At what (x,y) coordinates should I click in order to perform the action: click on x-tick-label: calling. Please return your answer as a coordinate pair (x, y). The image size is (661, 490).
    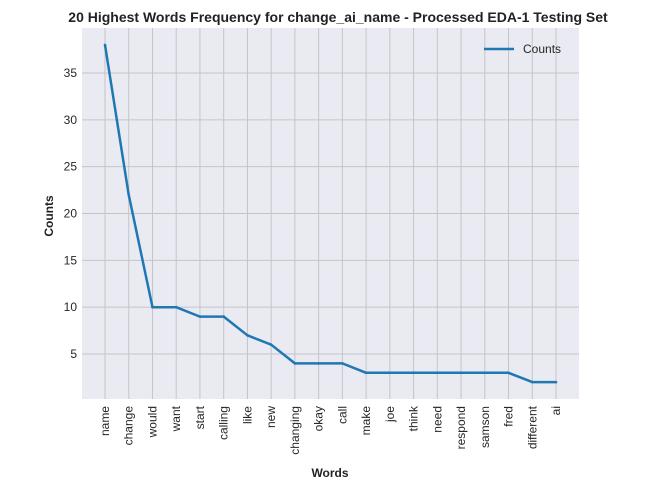
    Looking at the image, I should click on (224, 423).